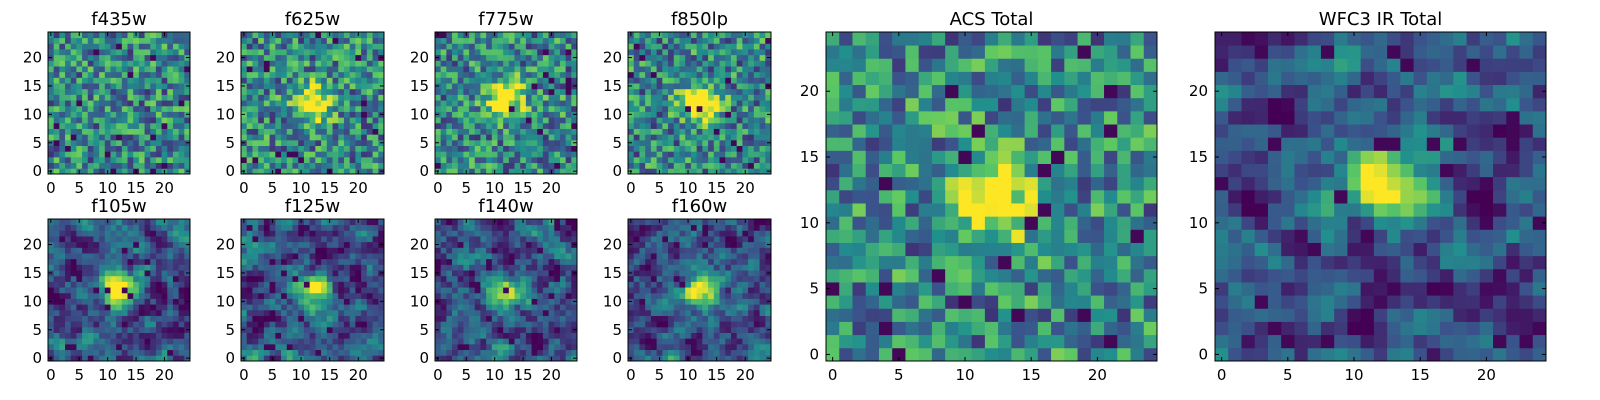 The width and height of the screenshot is (1600, 400). I want to click on y-tick-label: 20, so click(1198, 91).